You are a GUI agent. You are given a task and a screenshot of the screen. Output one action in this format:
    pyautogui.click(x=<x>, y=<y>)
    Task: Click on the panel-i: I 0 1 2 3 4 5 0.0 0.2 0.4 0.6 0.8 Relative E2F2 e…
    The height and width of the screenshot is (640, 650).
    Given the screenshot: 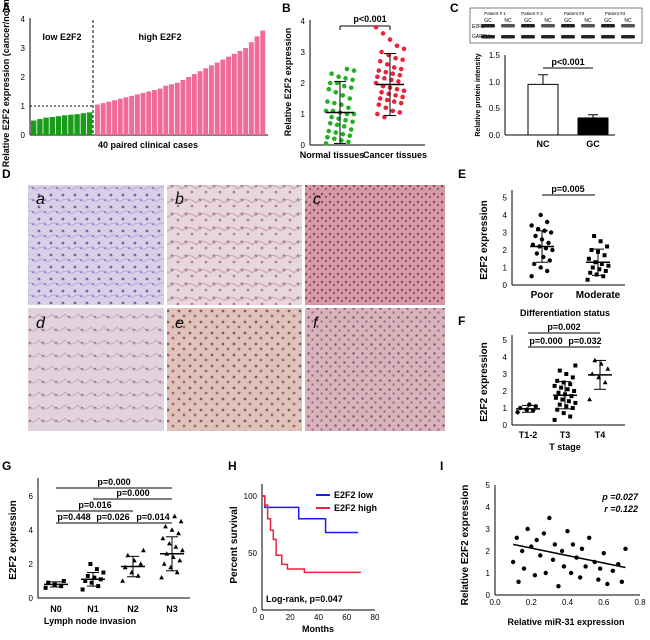 What is the action you would take?
    pyautogui.click(x=543, y=543)
    